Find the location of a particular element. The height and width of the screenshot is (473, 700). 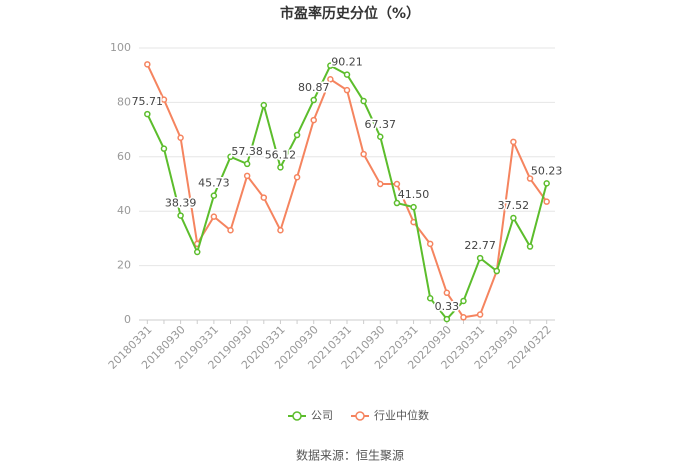

source: 数据来源：恒生聚源 is located at coordinates (350, 455).